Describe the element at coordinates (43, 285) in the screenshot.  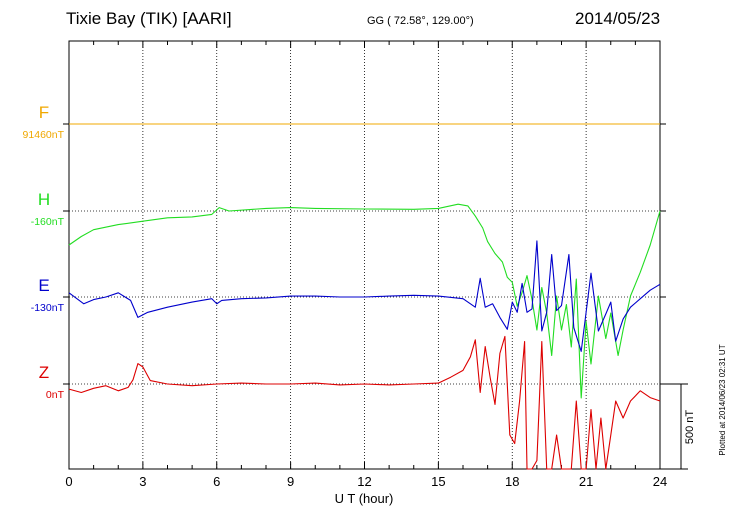
I see `series-name-e: E` at that location.